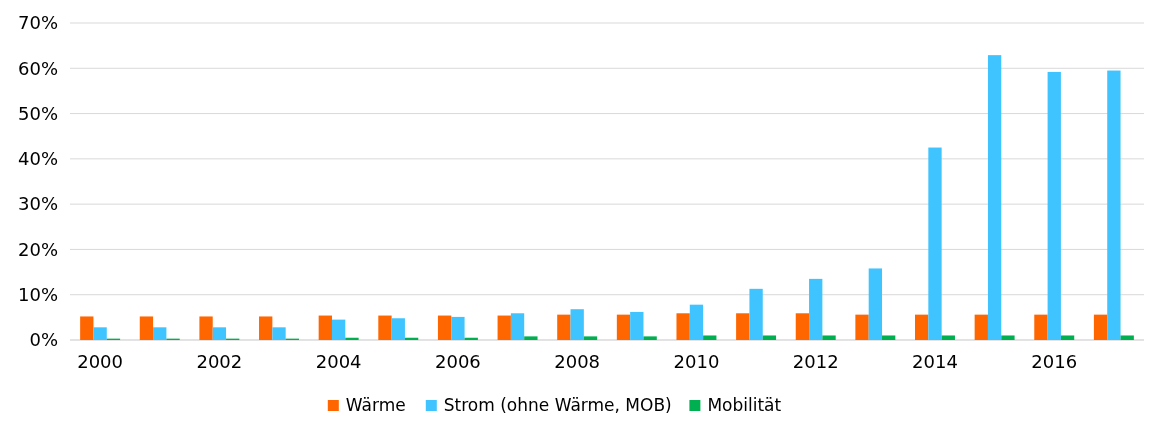  Describe the element at coordinates (375, 405) in the screenshot. I see `legend-label: Wärme` at that location.